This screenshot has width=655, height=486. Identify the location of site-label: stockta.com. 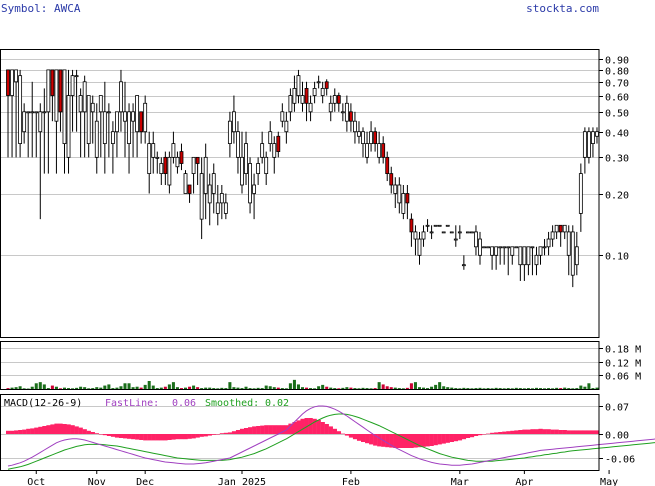
(562, 8).